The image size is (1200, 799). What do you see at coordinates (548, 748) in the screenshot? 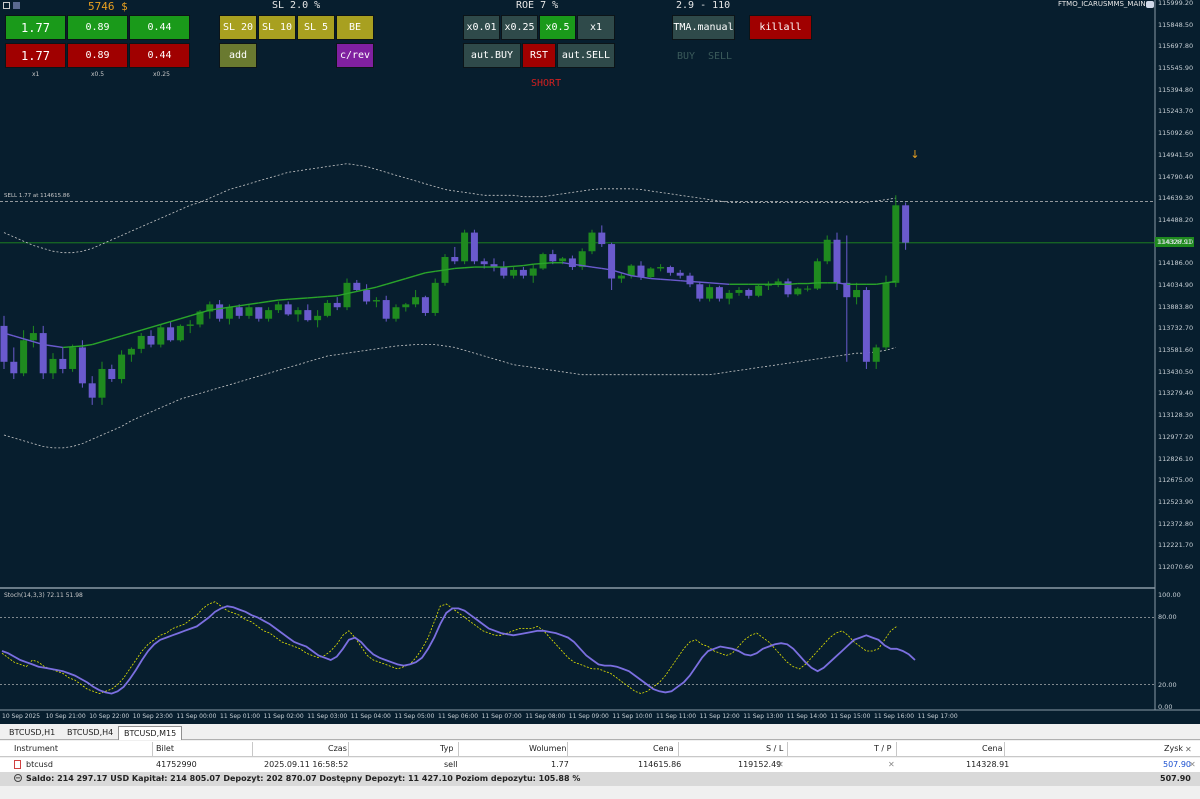
I see `col-volume: Wolumen` at bounding box center [548, 748].